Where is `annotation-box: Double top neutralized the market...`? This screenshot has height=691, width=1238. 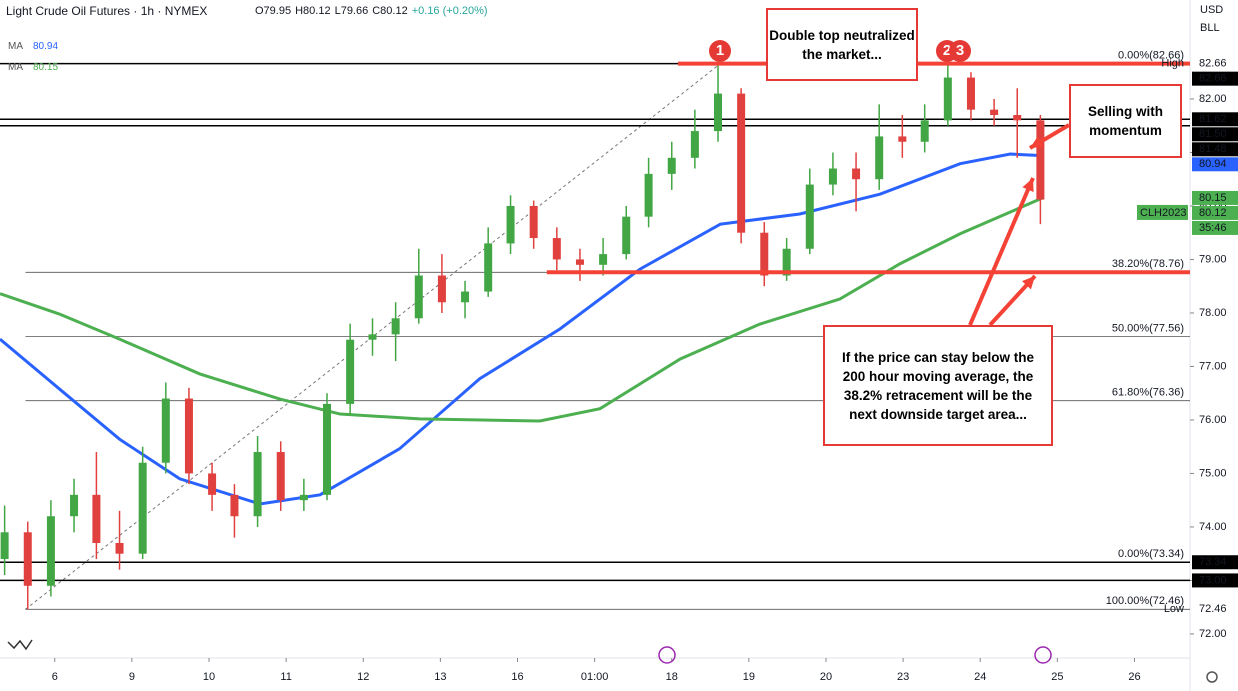 annotation-box: Double top neutralized the market... is located at coordinates (842, 44).